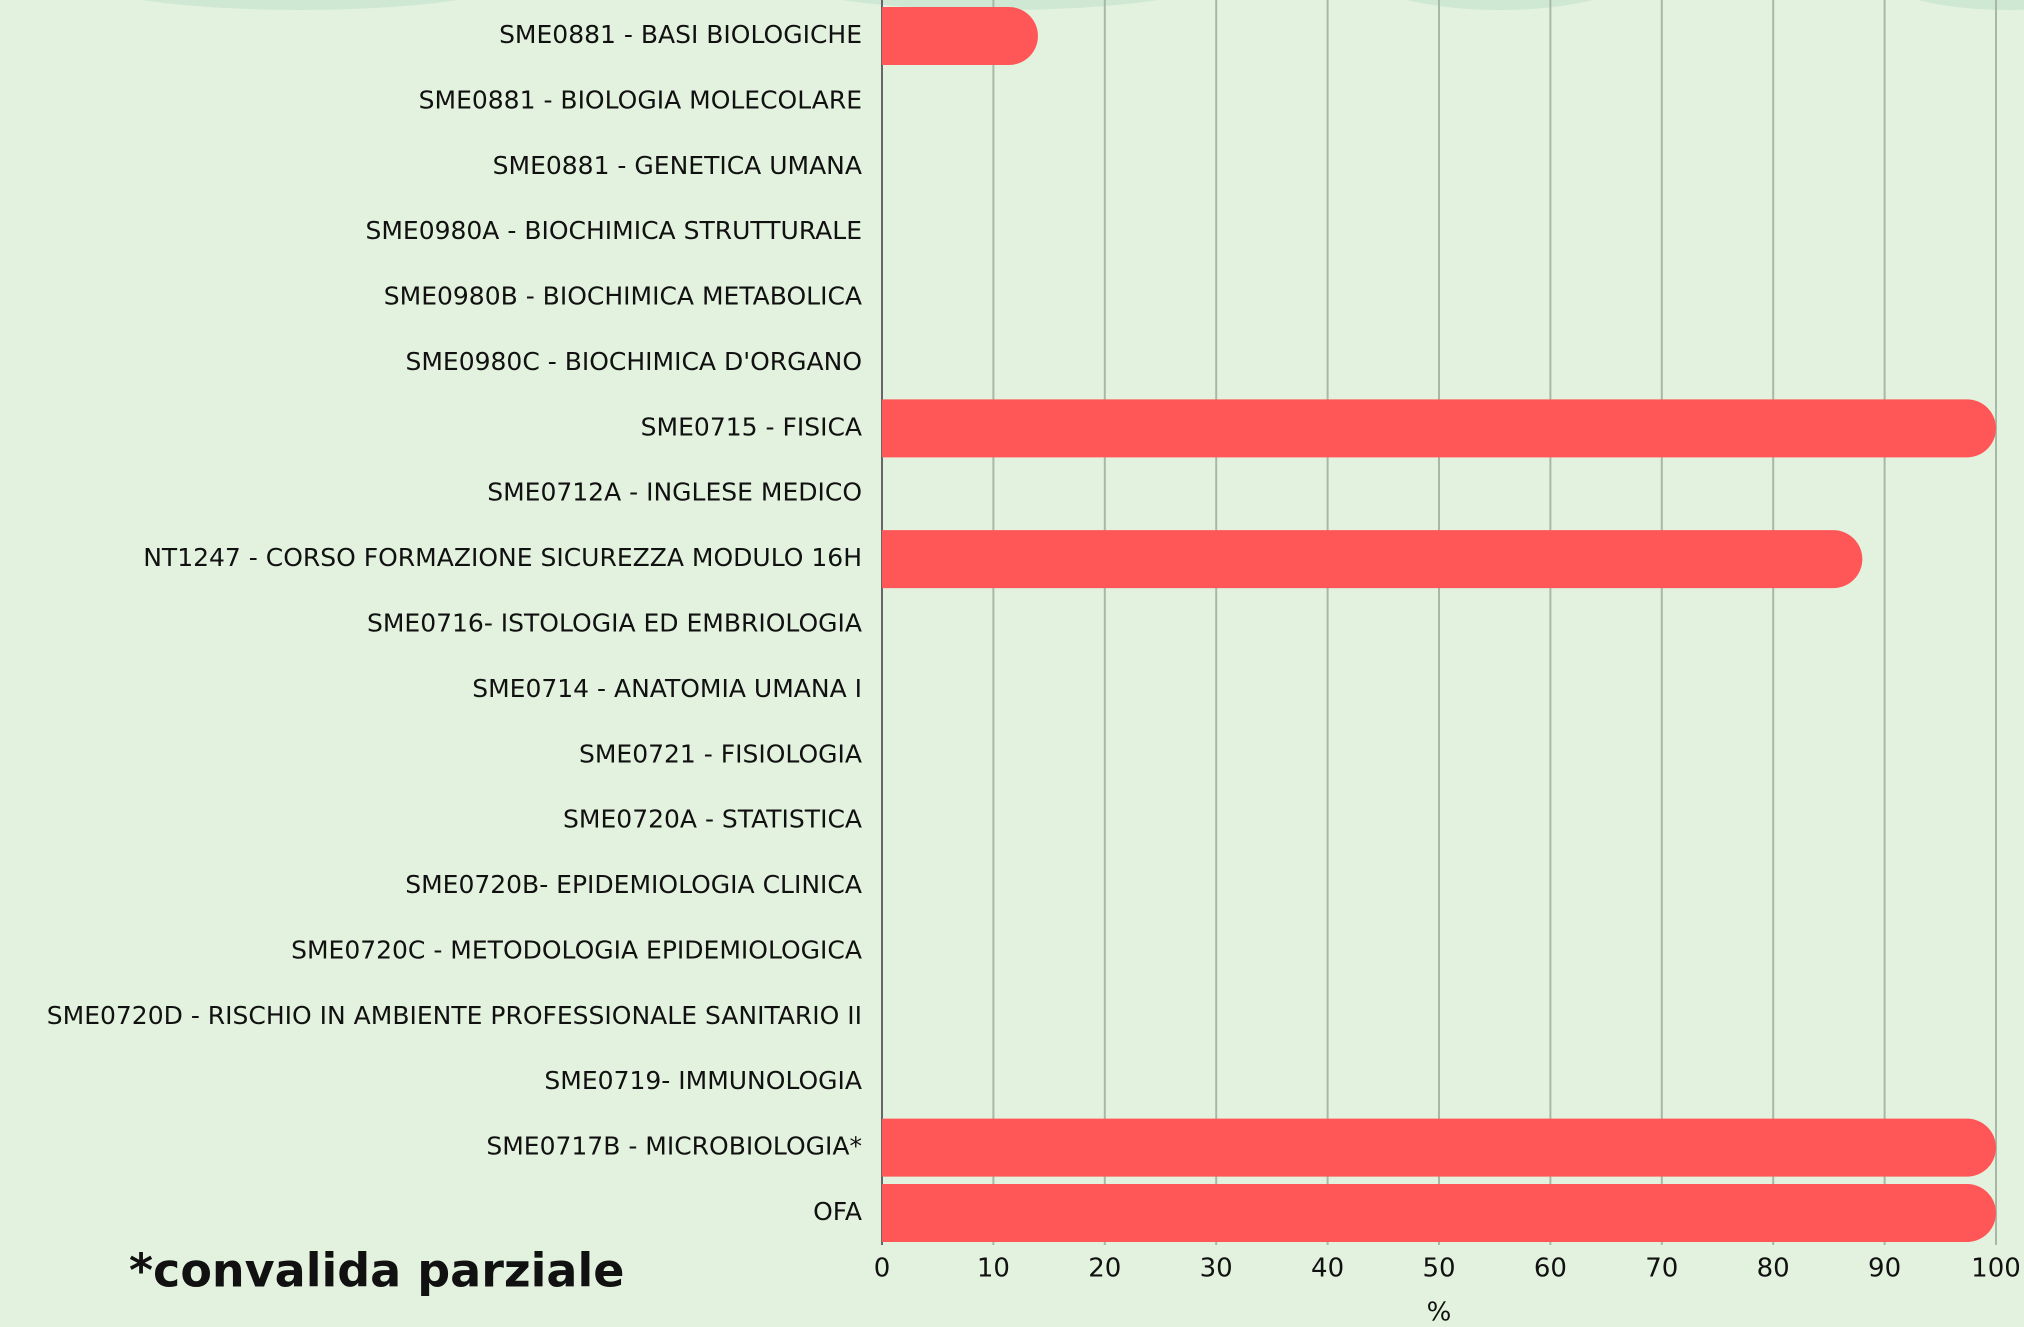 This screenshot has width=2024, height=1327. I want to click on x-tick-label: 20, so click(1104, 1269).